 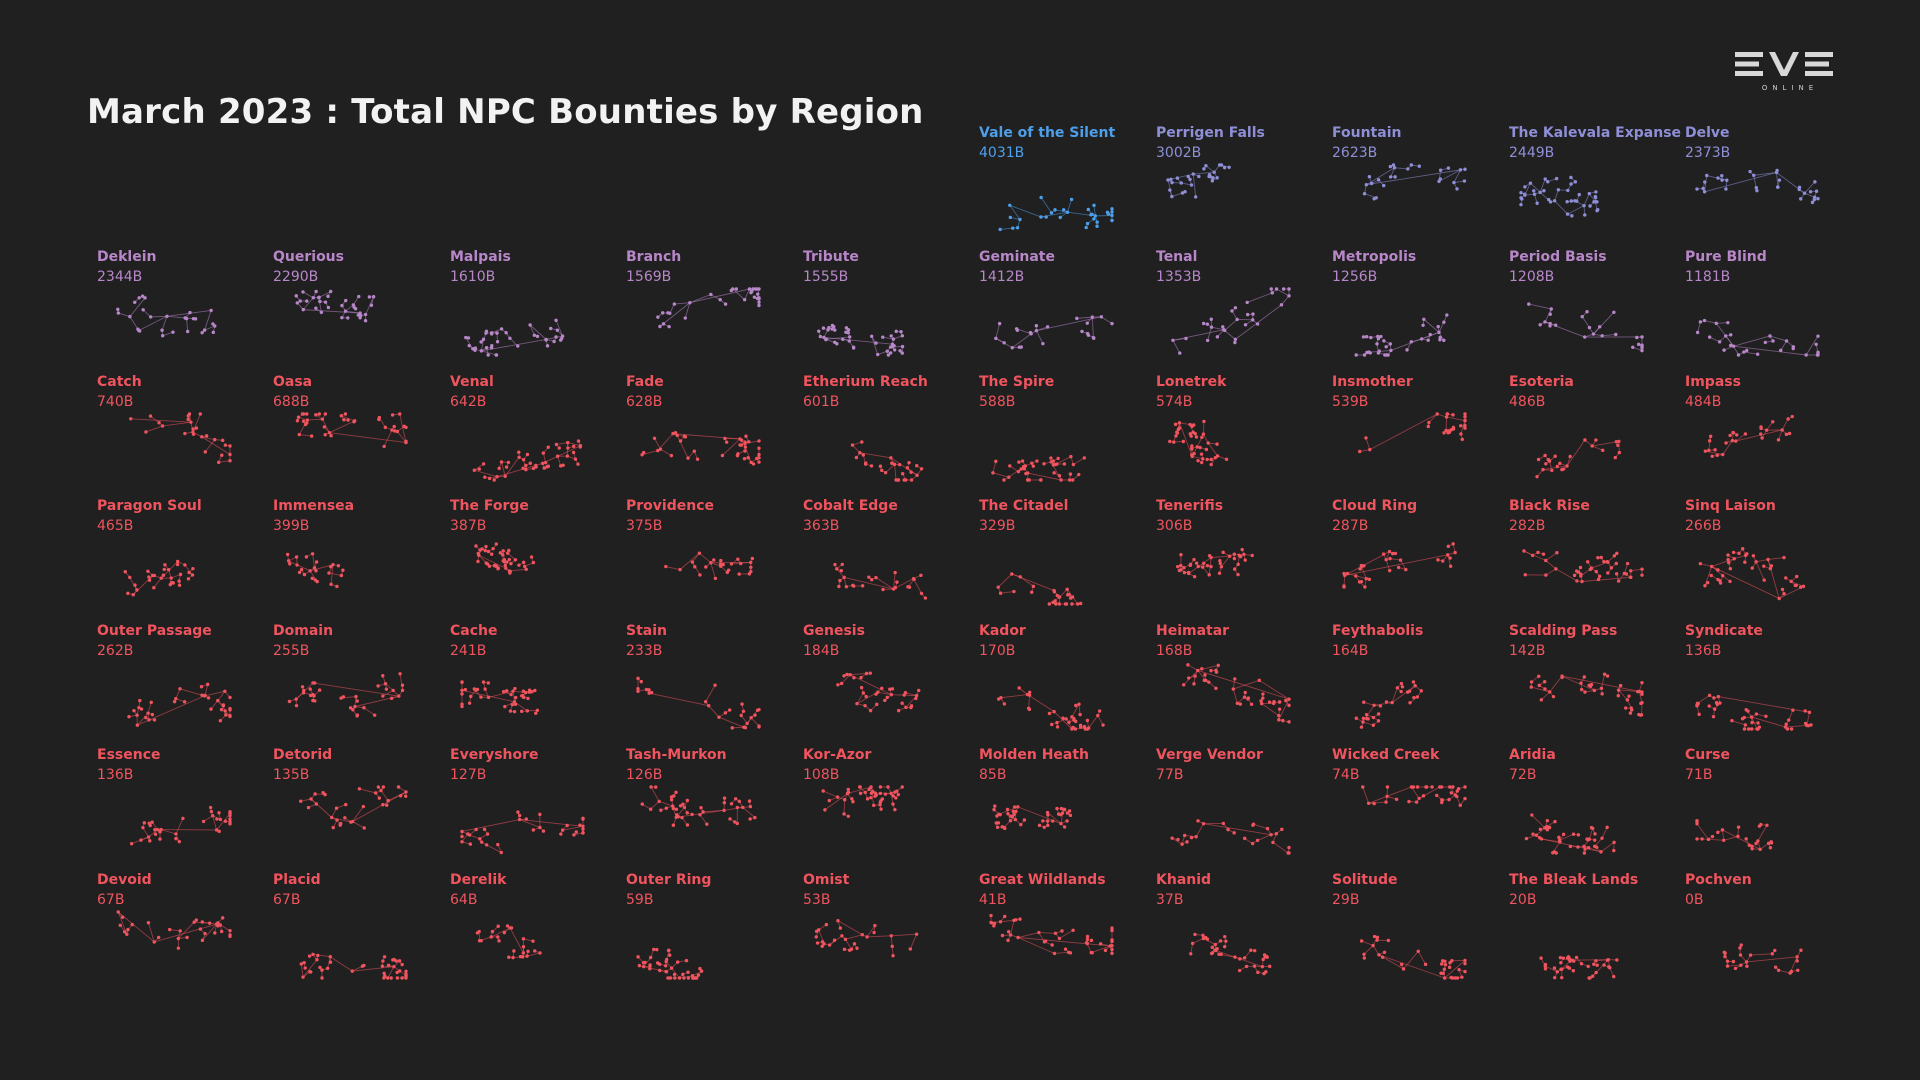 I want to click on region-bounty-value: 628B, so click(x=644, y=402).